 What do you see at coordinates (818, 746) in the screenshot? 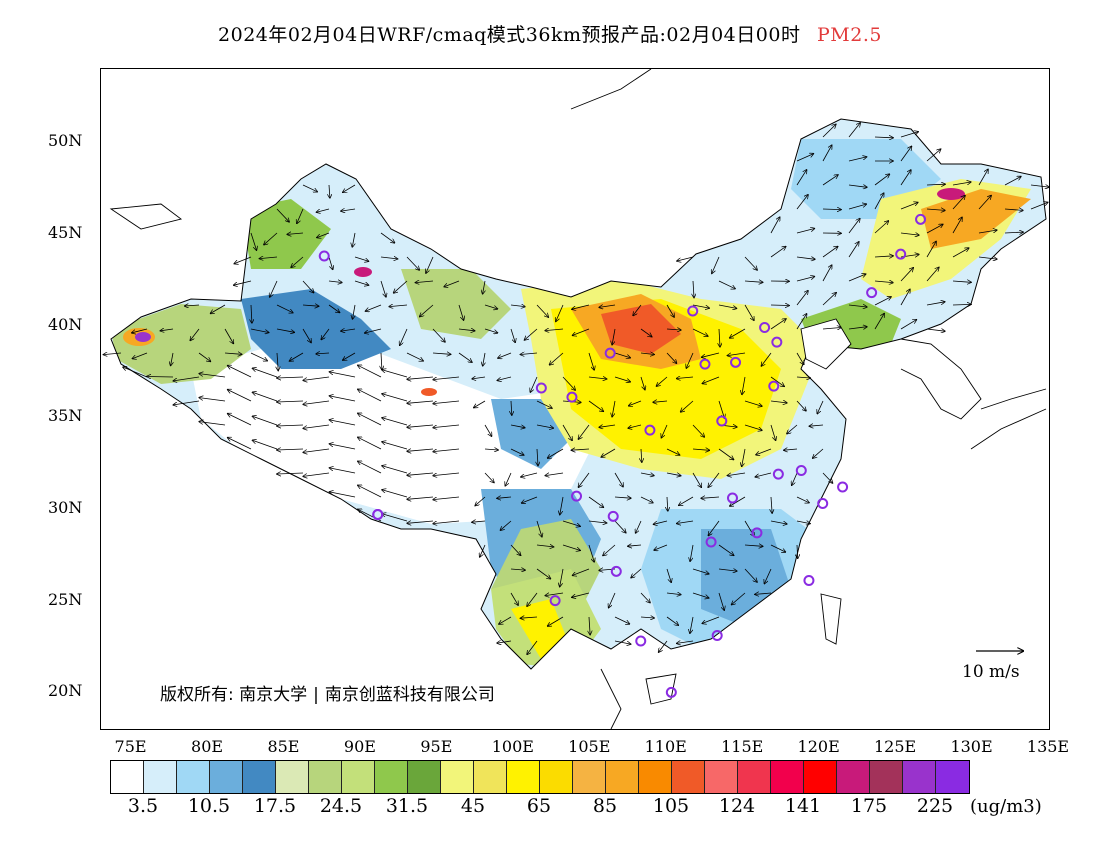
I see `lon-label: 120E` at bounding box center [818, 746].